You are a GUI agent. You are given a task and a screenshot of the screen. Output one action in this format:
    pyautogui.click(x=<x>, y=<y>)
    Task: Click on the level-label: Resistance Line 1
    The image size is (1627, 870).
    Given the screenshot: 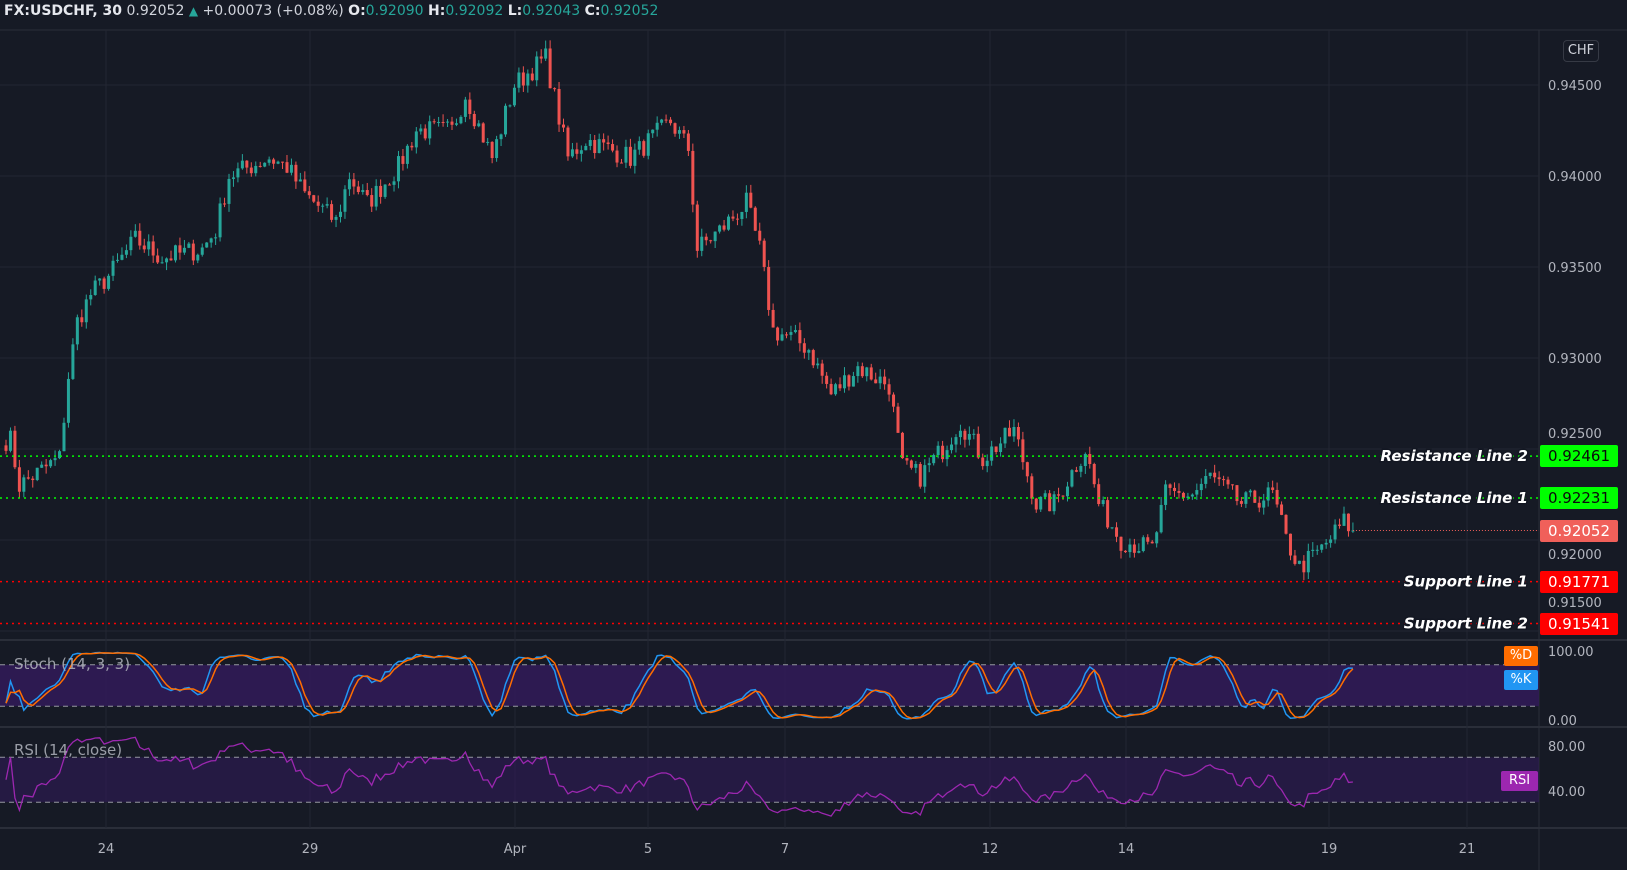 What is the action you would take?
    pyautogui.click(x=1454, y=498)
    